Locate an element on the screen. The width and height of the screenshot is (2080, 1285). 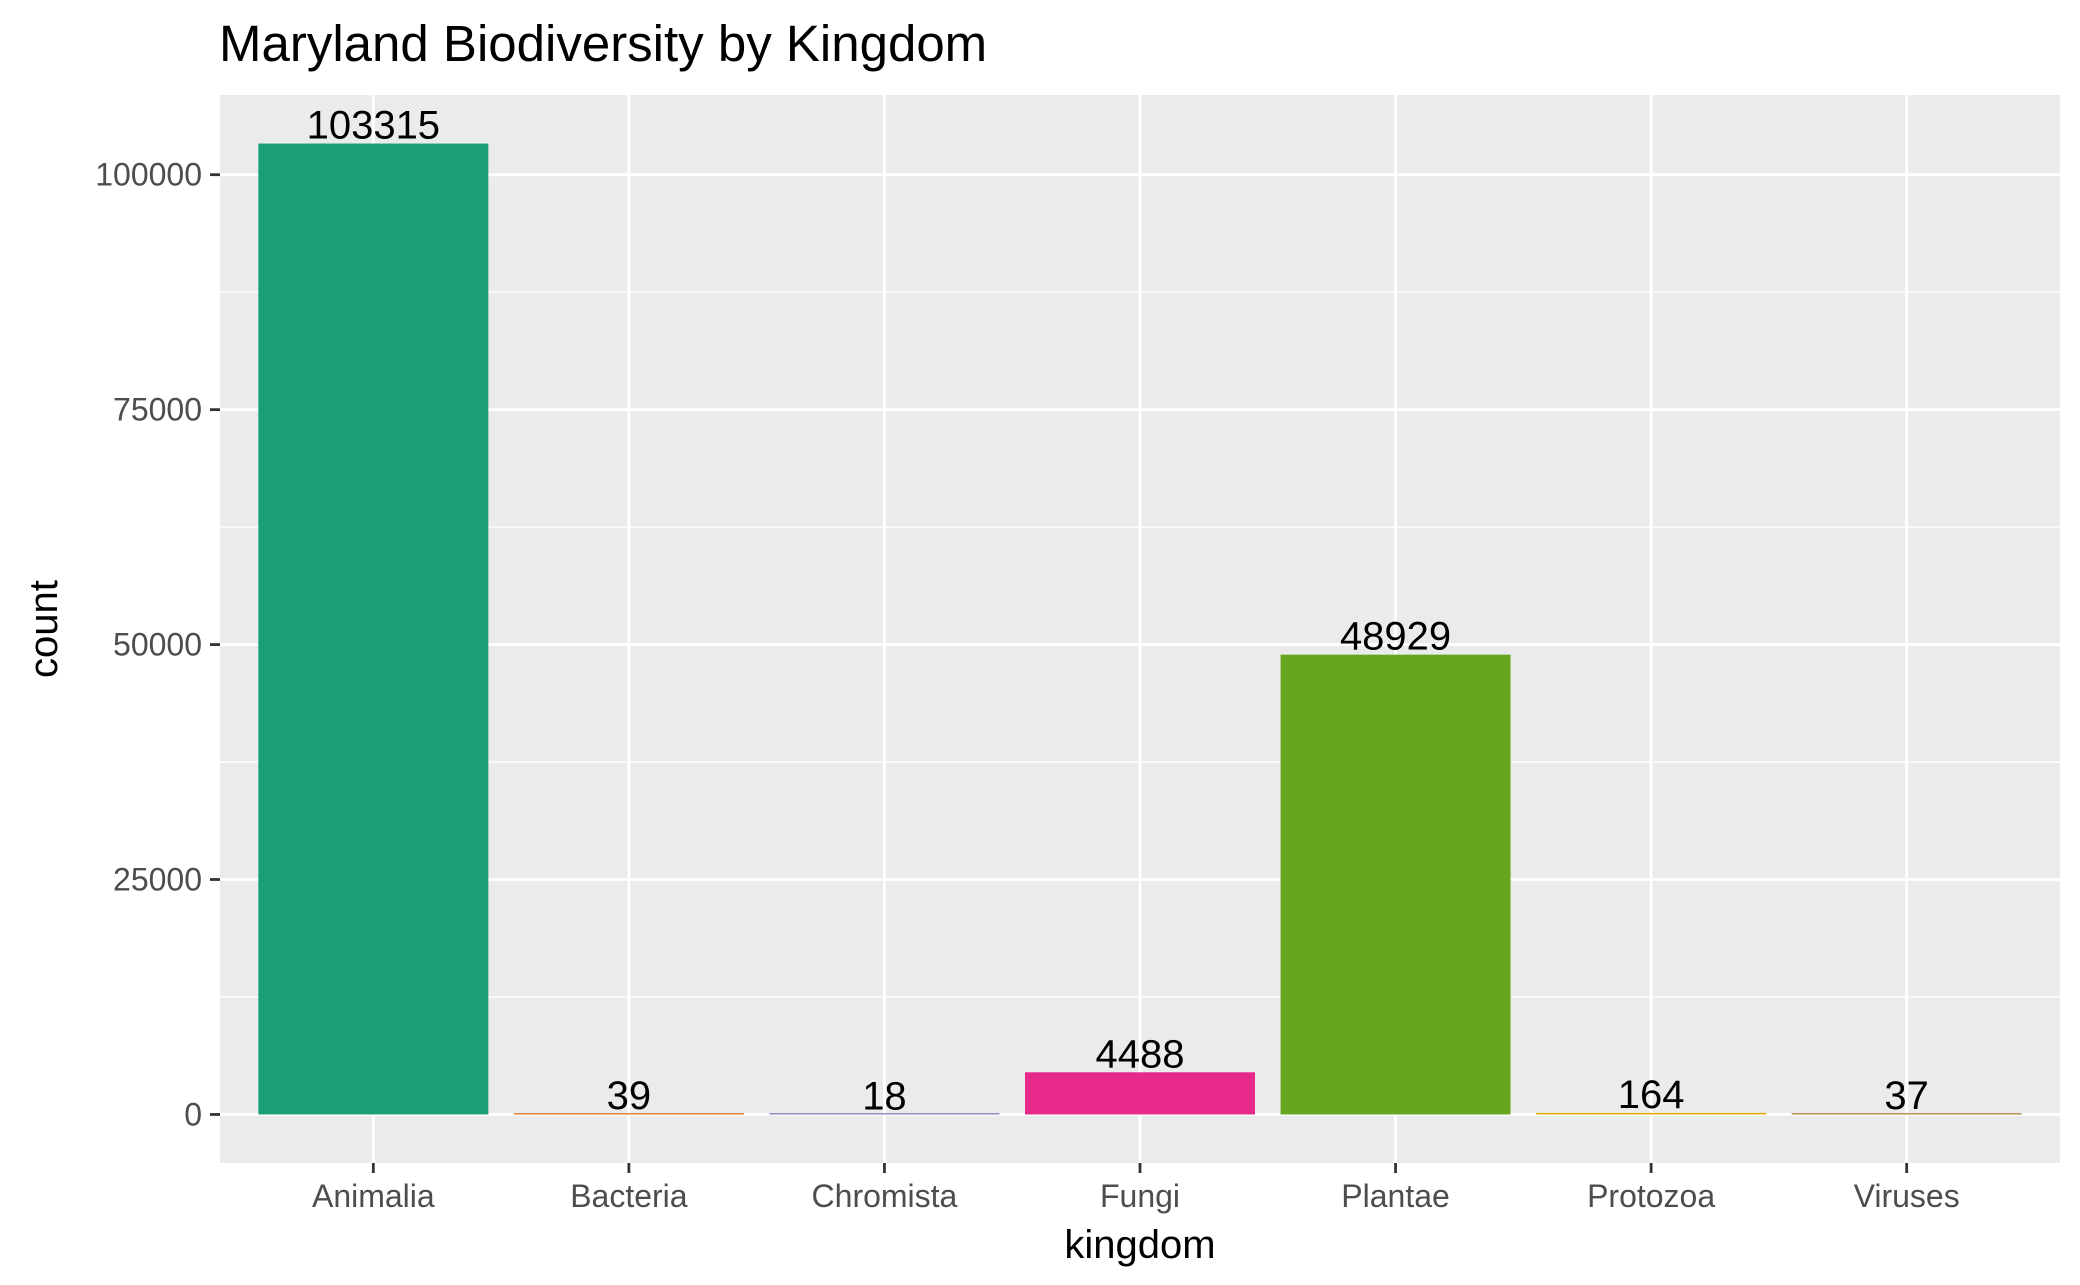
x-tick-label: Chromista is located at coordinates (885, 1196).